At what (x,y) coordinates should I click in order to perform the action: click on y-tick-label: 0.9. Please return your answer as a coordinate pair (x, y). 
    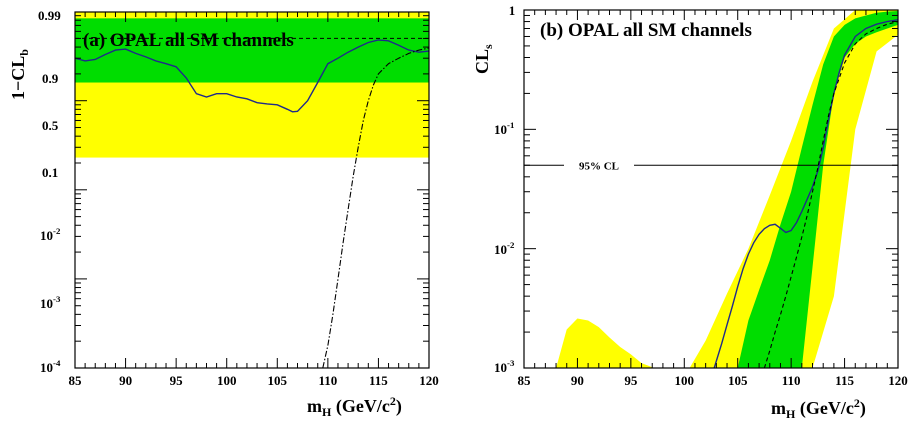
    Looking at the image, I should click on (50, 78).